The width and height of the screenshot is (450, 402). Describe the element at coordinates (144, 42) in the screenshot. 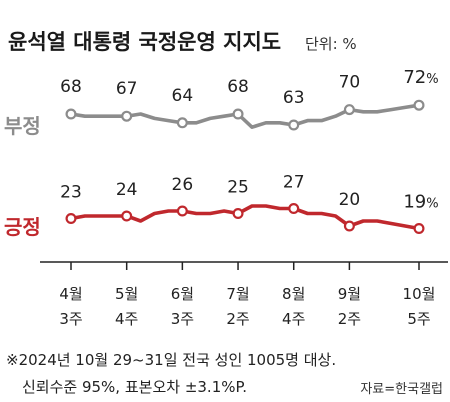

I see `chart-title: 윤석열 대통령 국정운영 지지도` at that location.